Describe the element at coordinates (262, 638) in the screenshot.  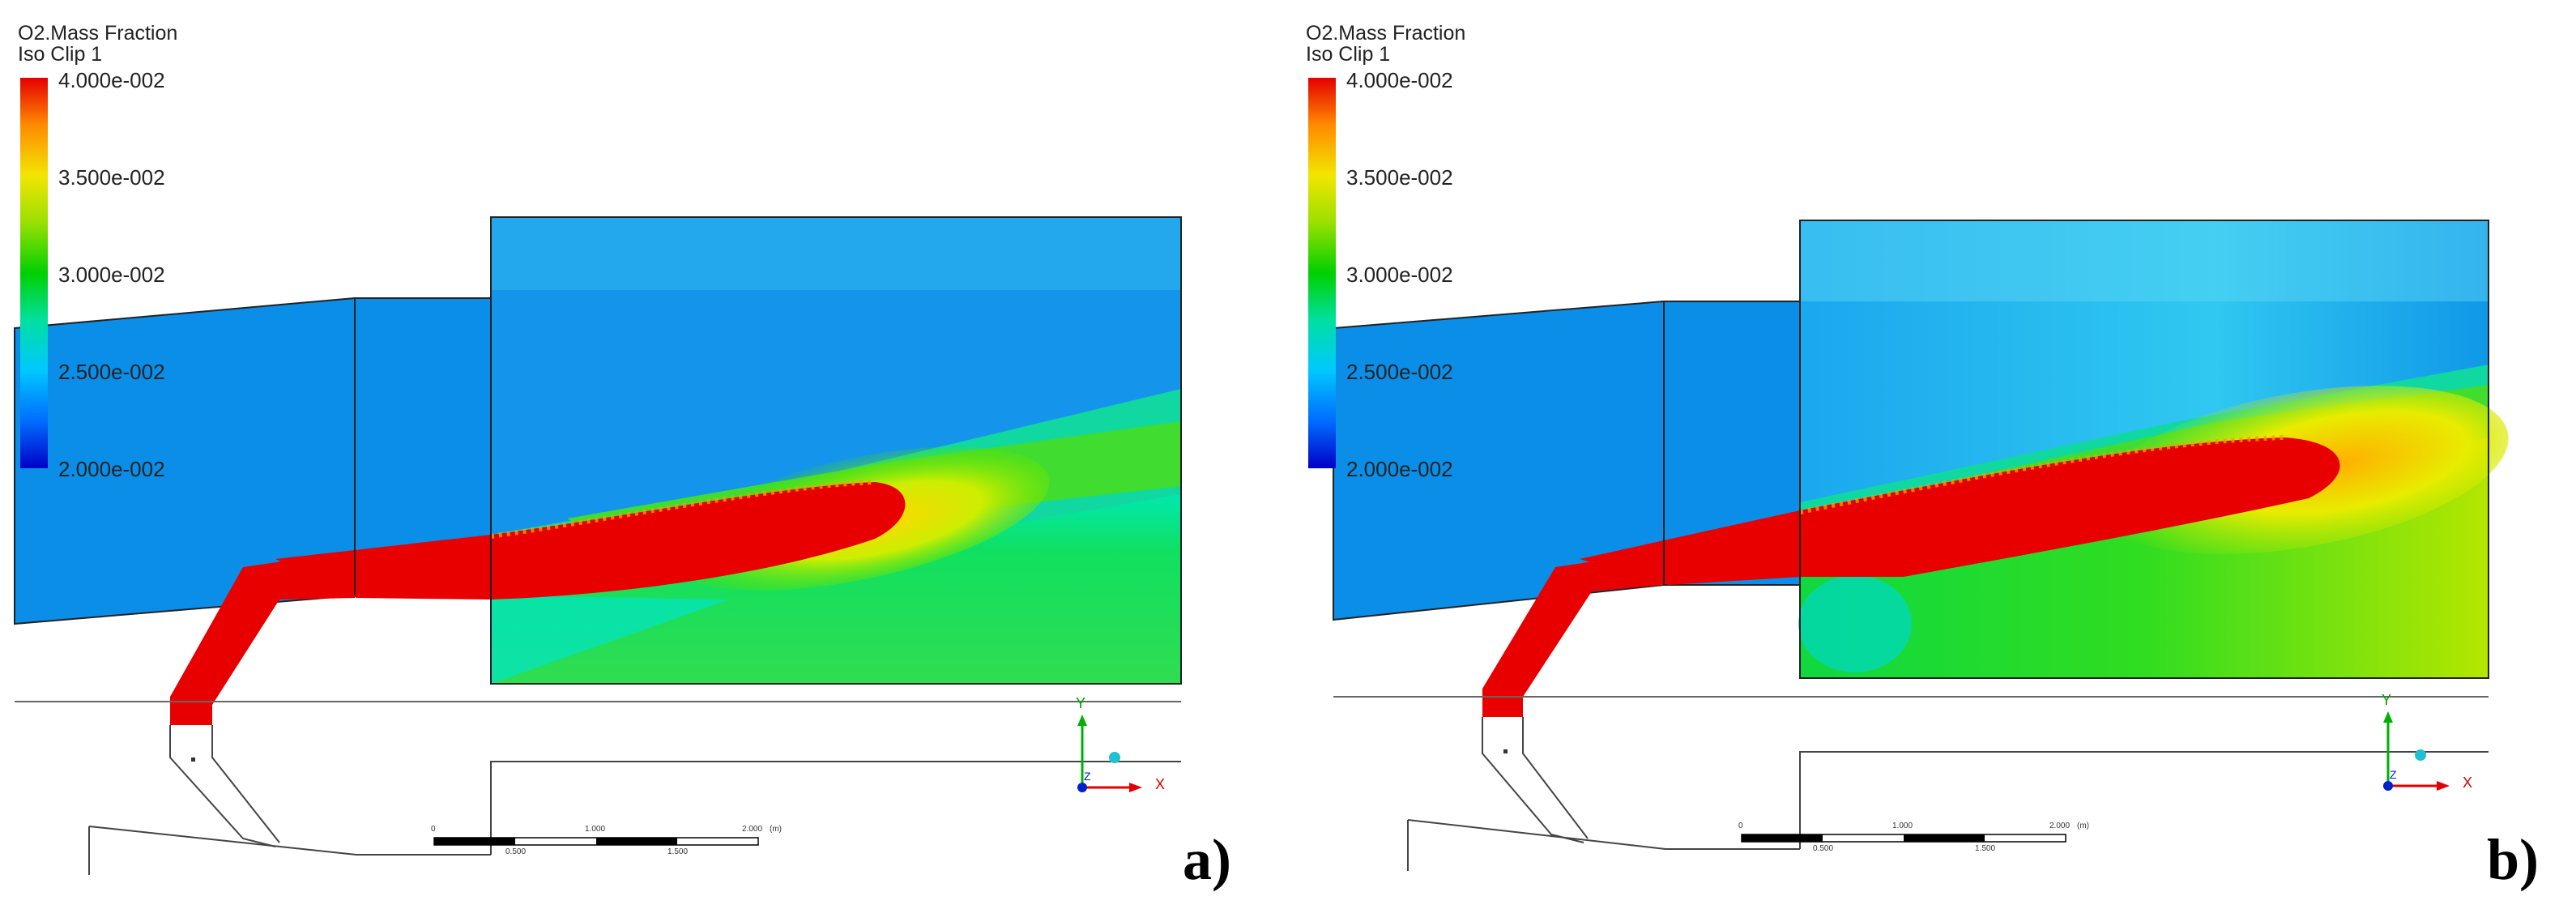
I see `nozzle-pipe-a` at that location.